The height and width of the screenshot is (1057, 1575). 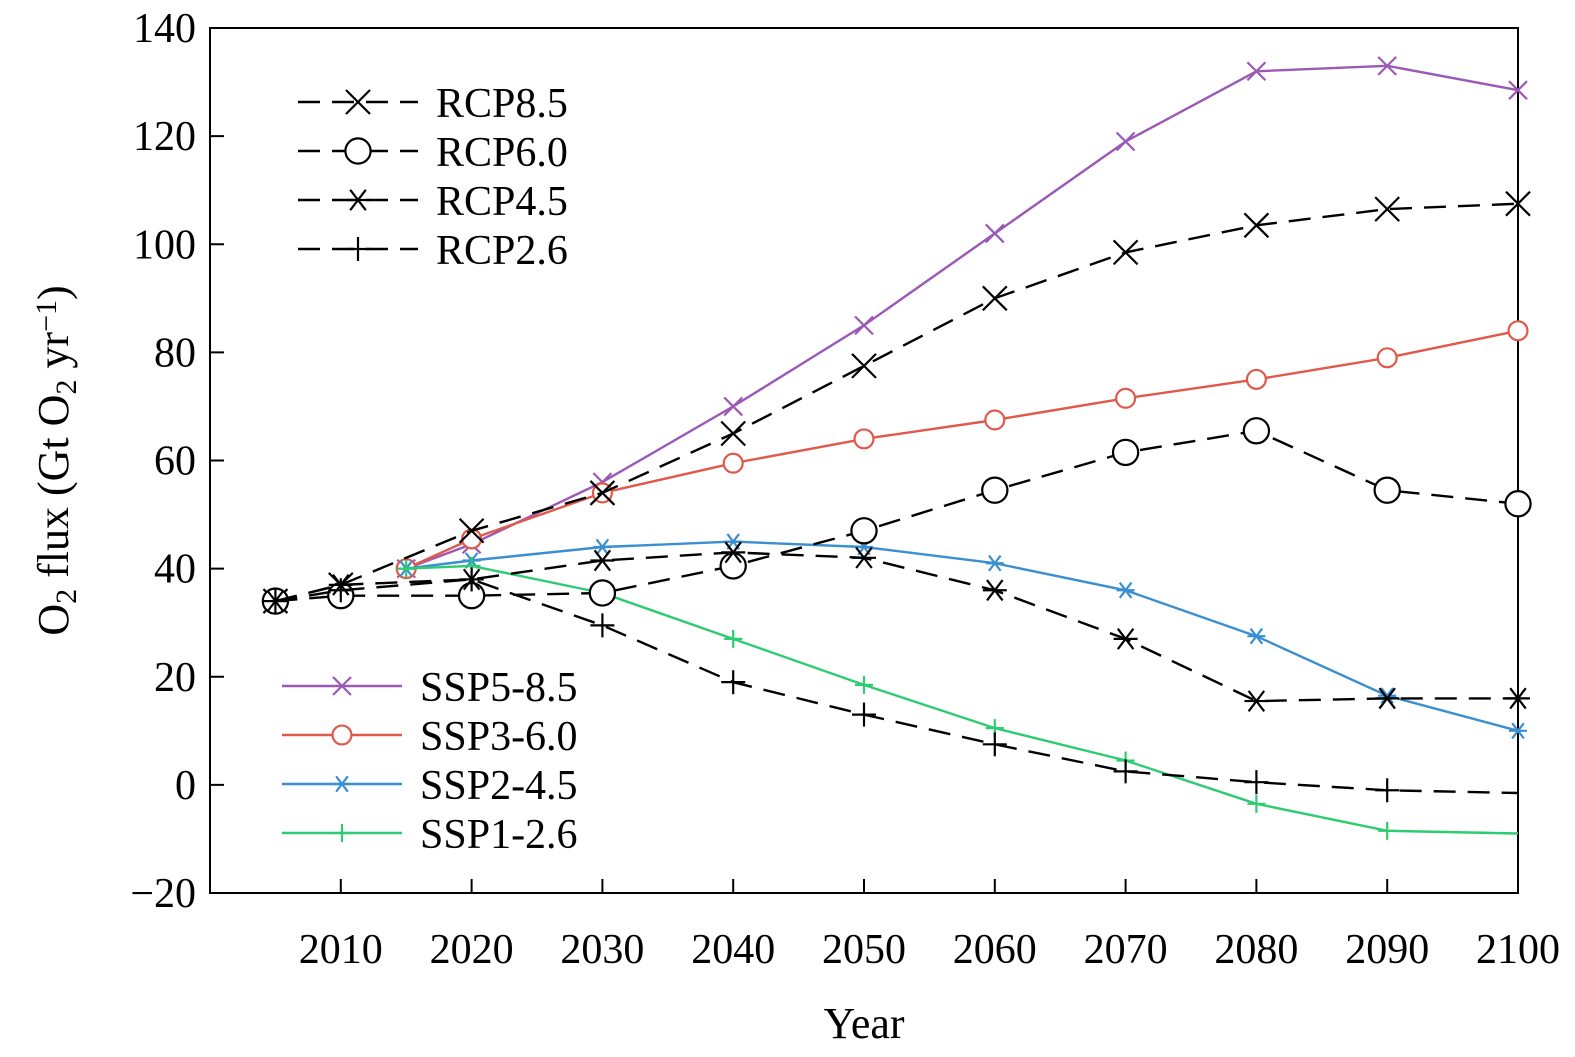 I want to click on legend-item: SSP5-8.5, so click(x=430, y=688).